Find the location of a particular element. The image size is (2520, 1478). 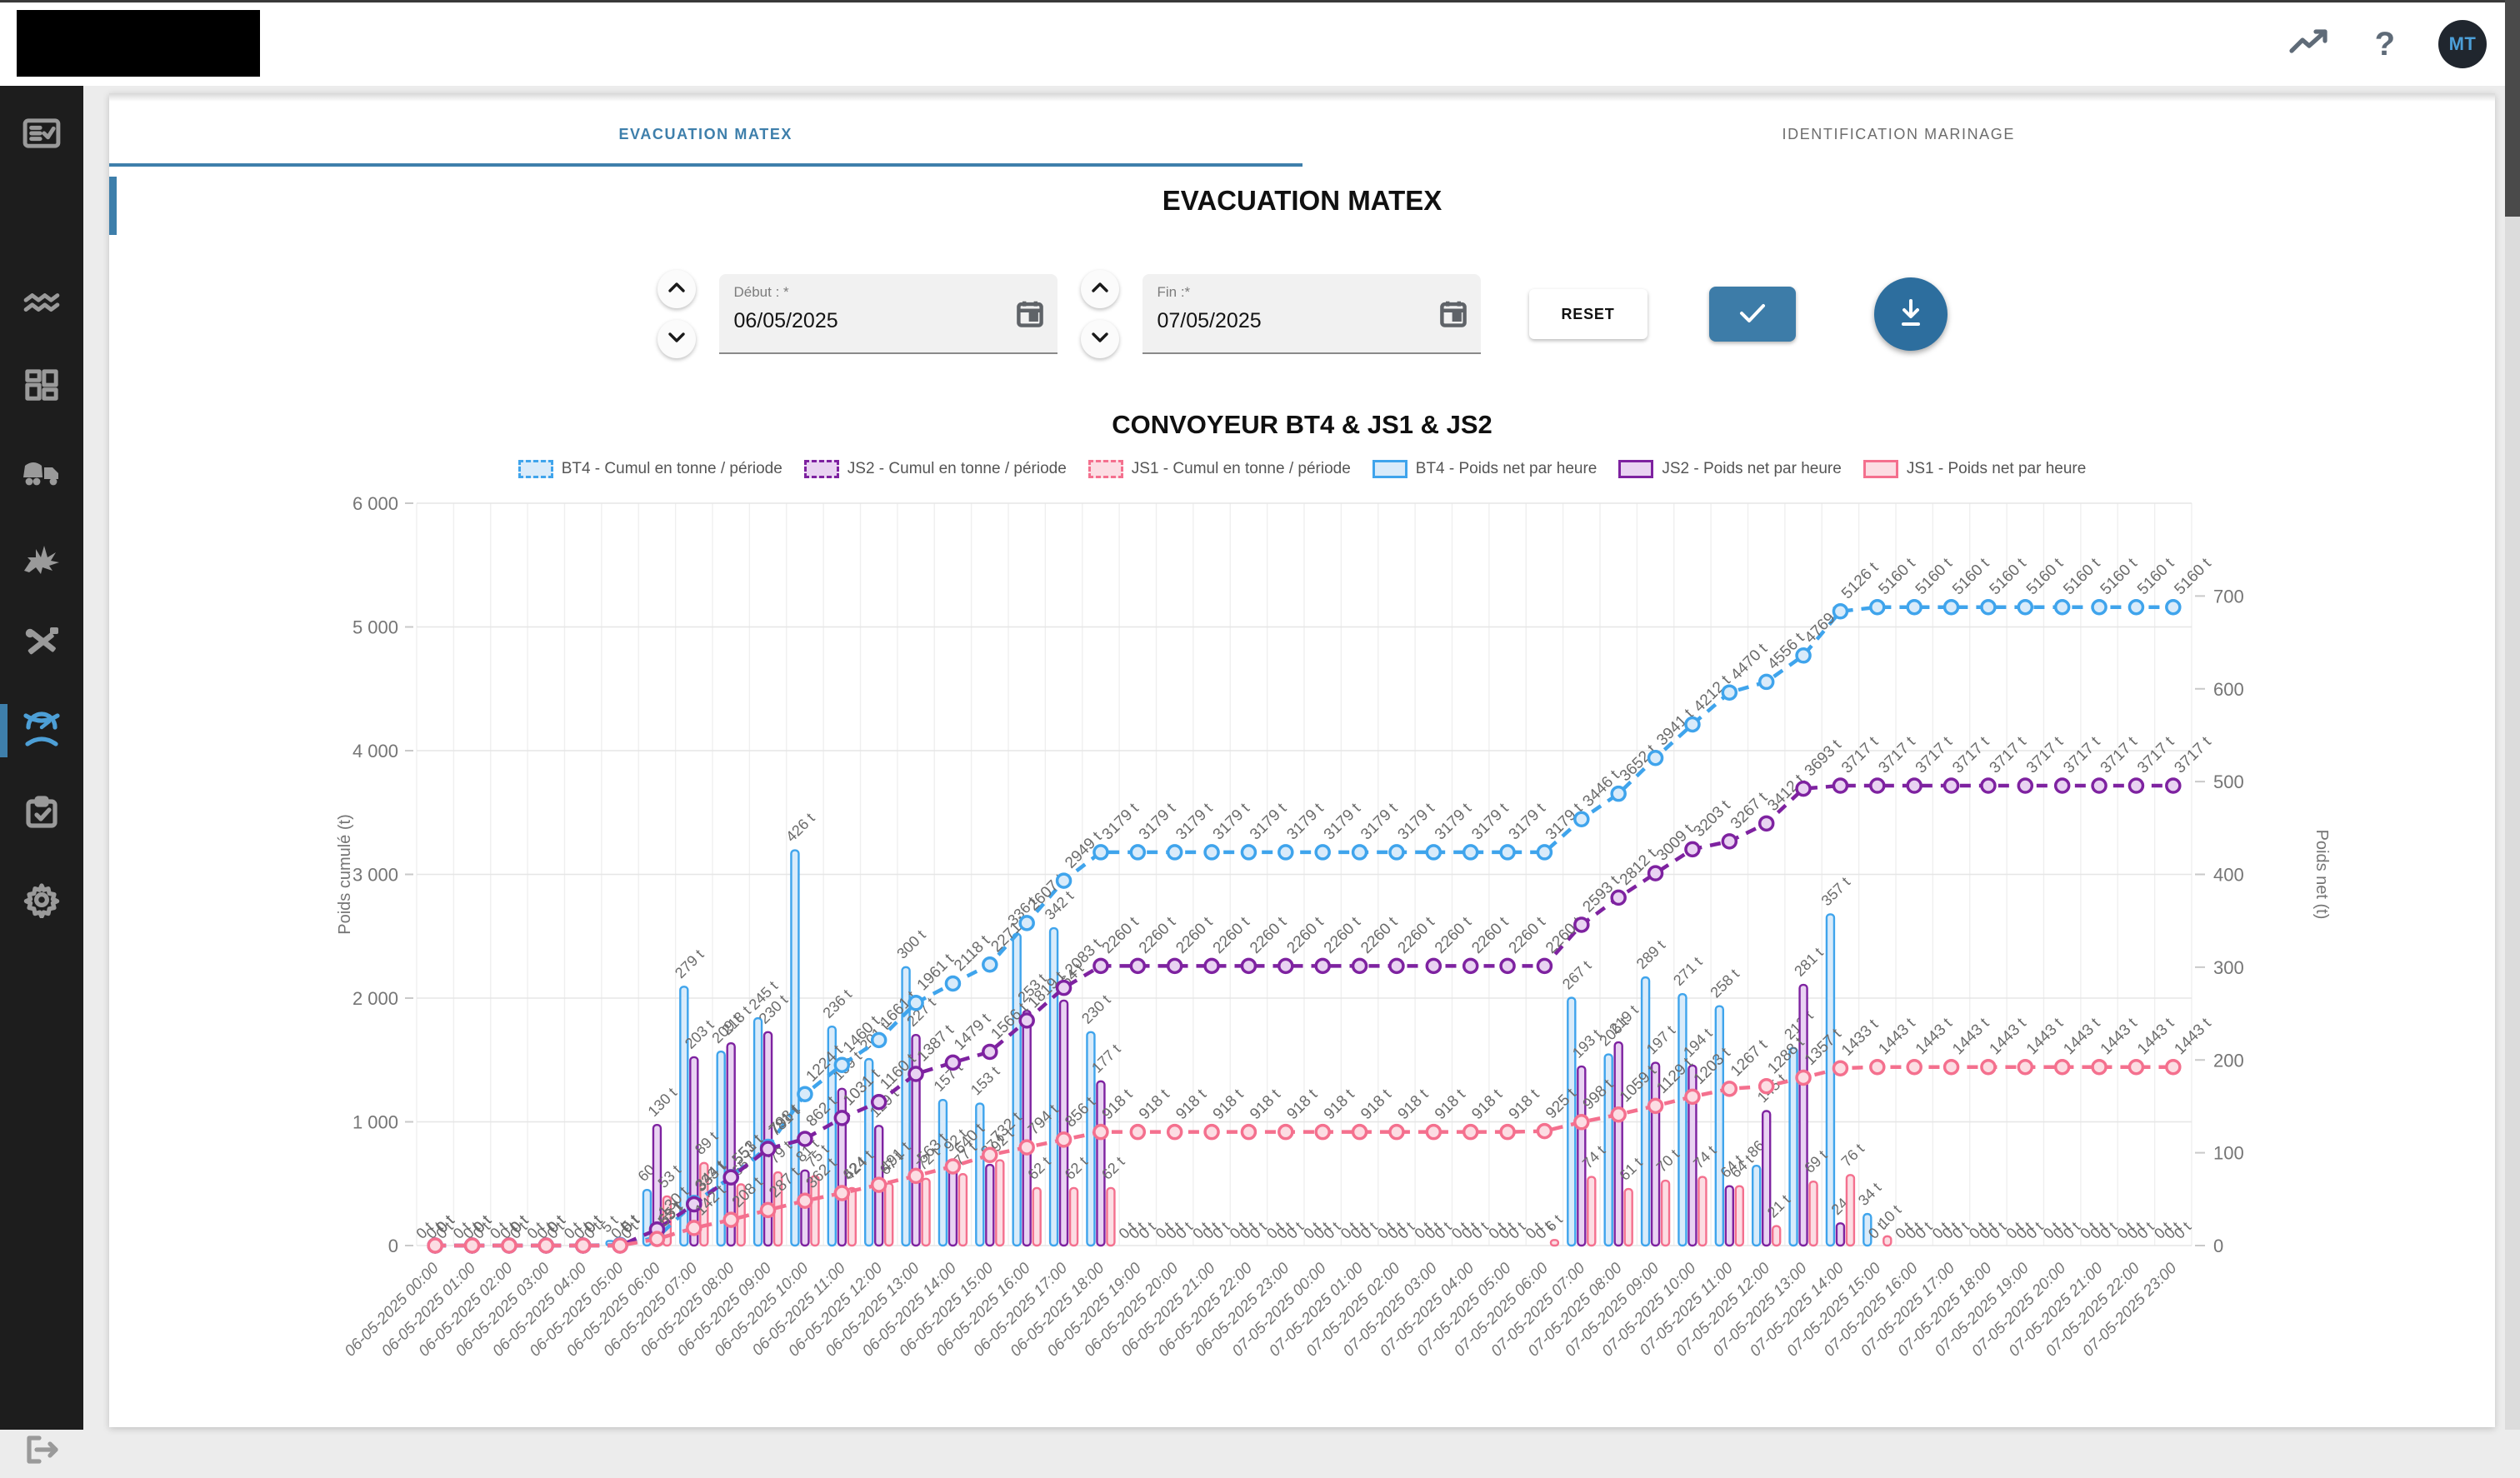

form-checklist-icon is located at coordinates (41, 135).